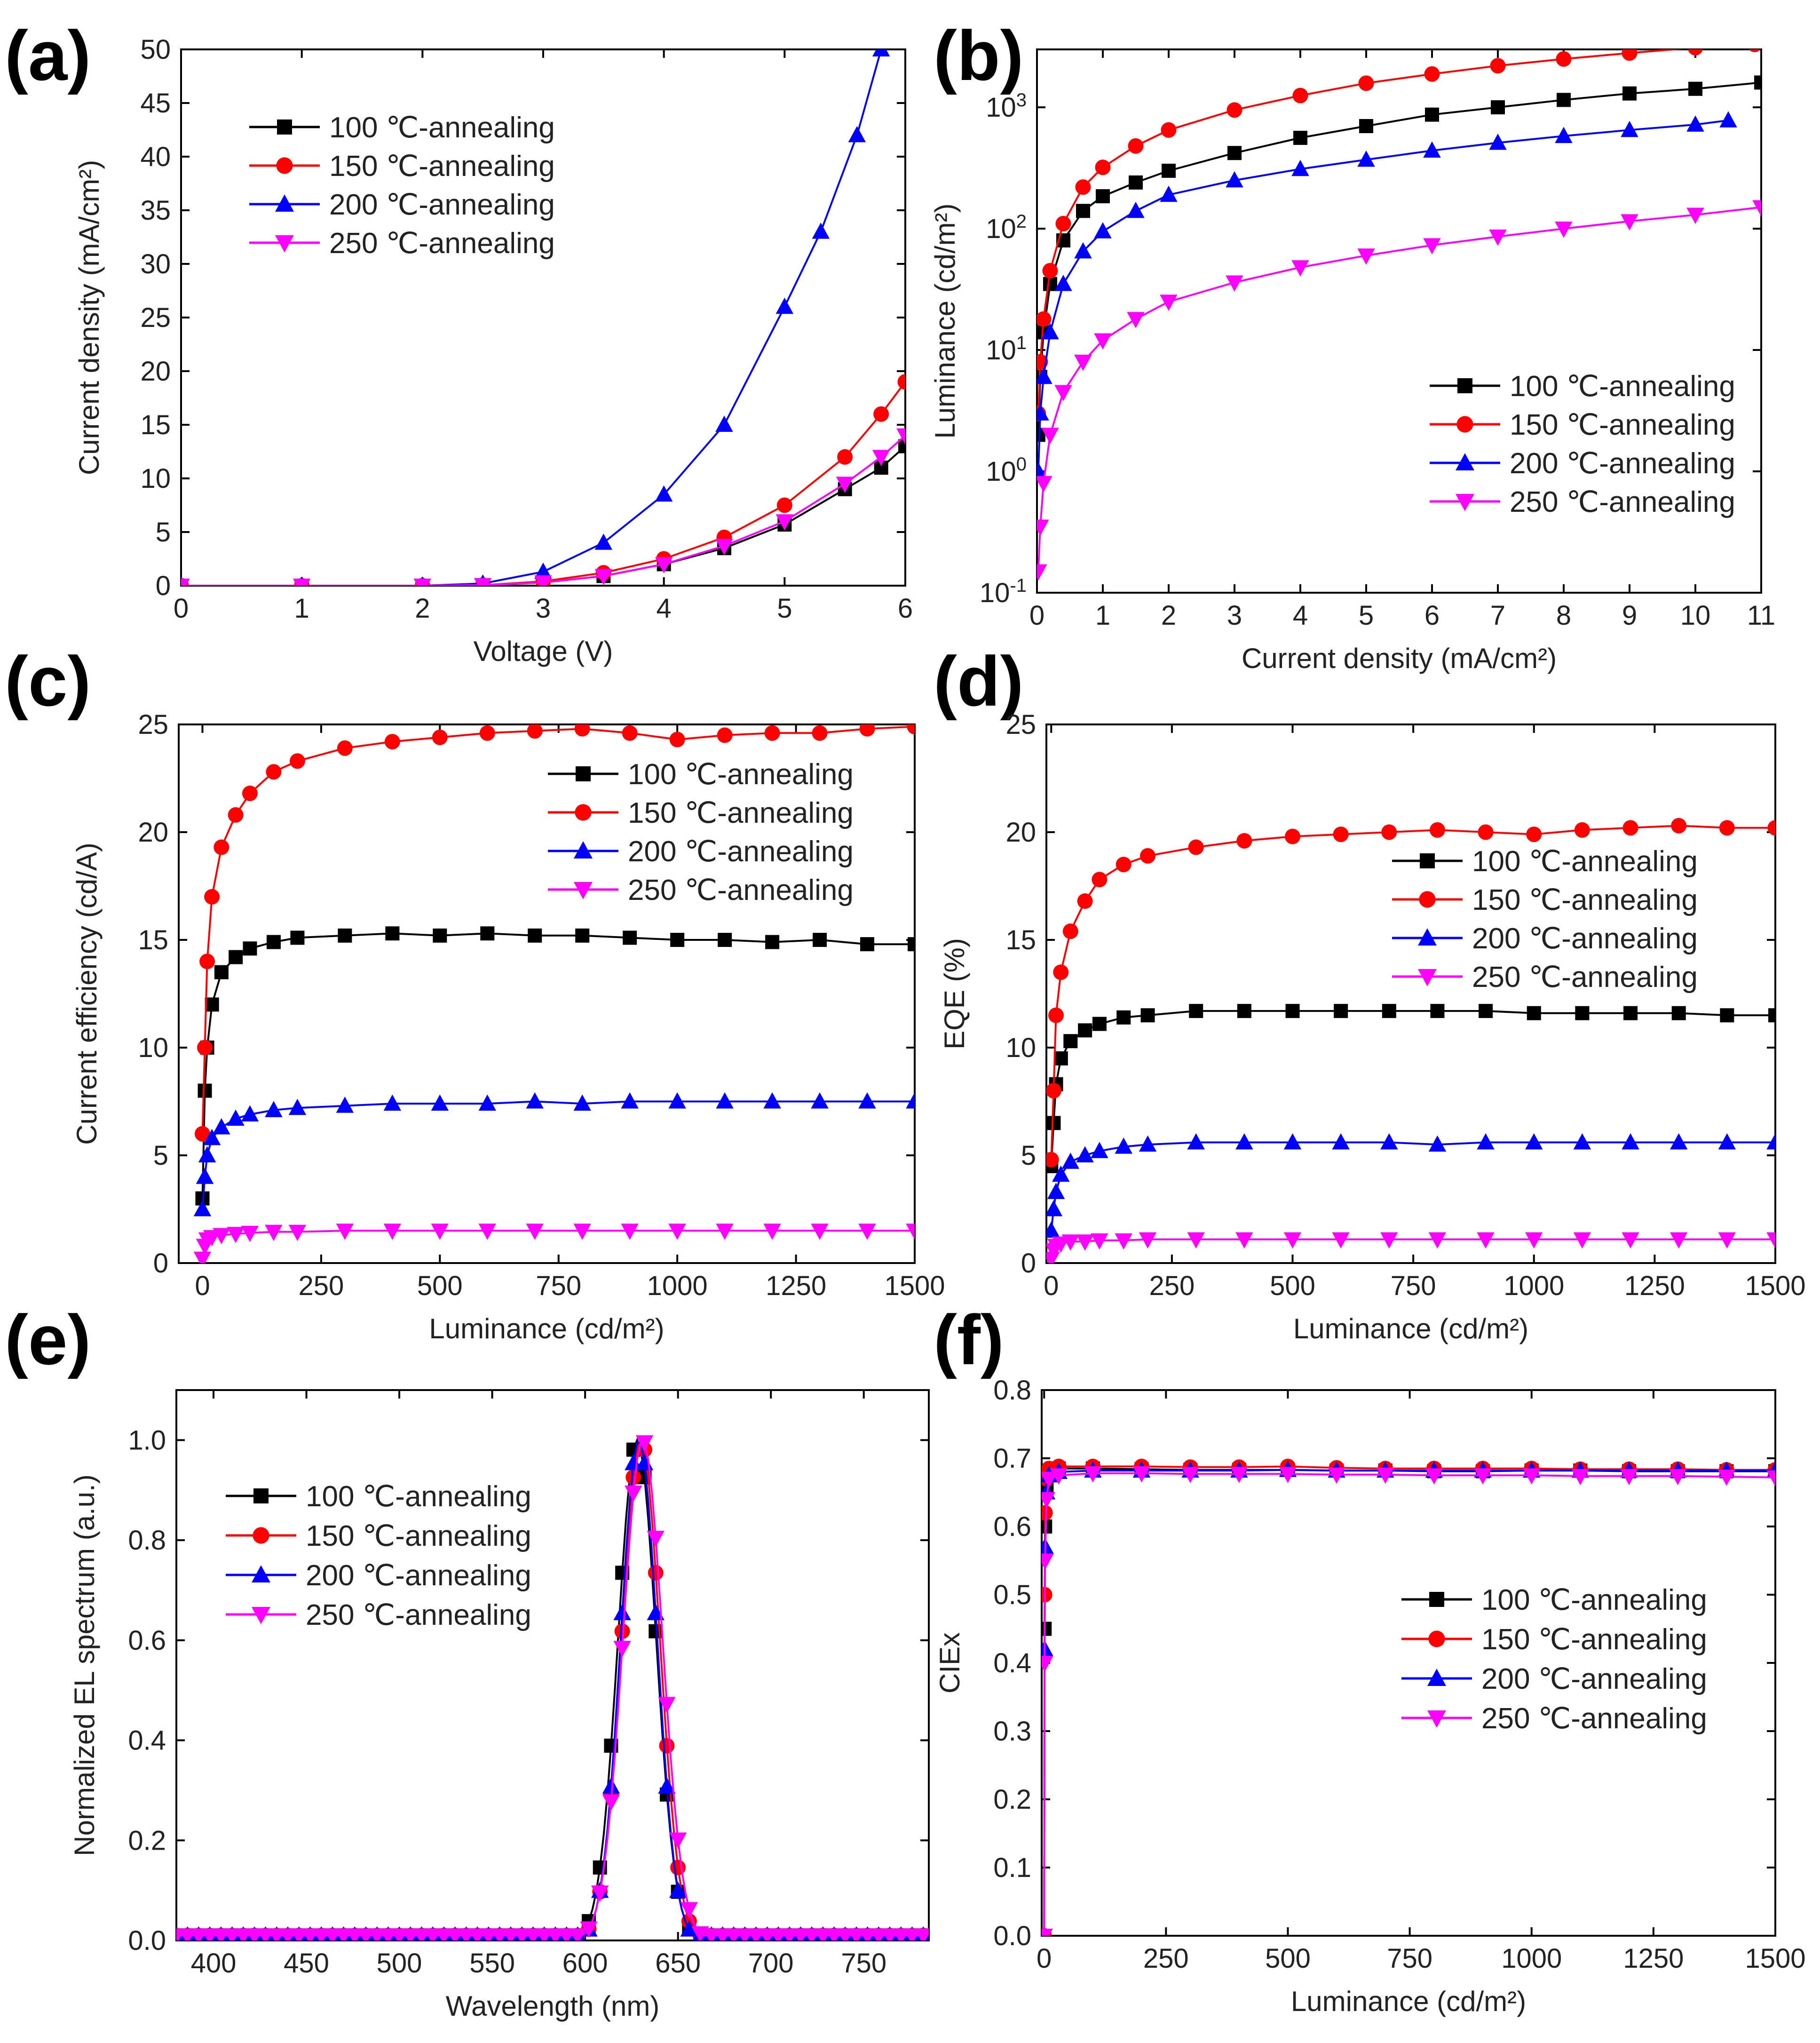 This screenshot has height=2043, width=1820. Describe the element at coordinates (48, 682) in the screenshot. I see `panel-label: (c)` at that location.